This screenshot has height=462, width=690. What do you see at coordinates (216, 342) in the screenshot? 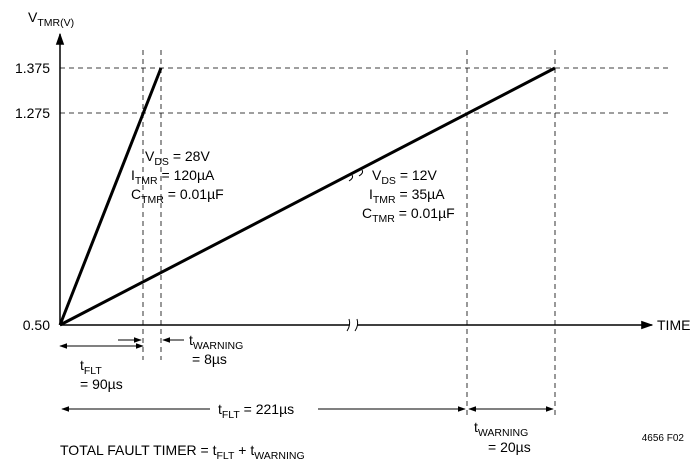
I see `t-warn-8-label: tWARNING` at bounding box center [216, 342].